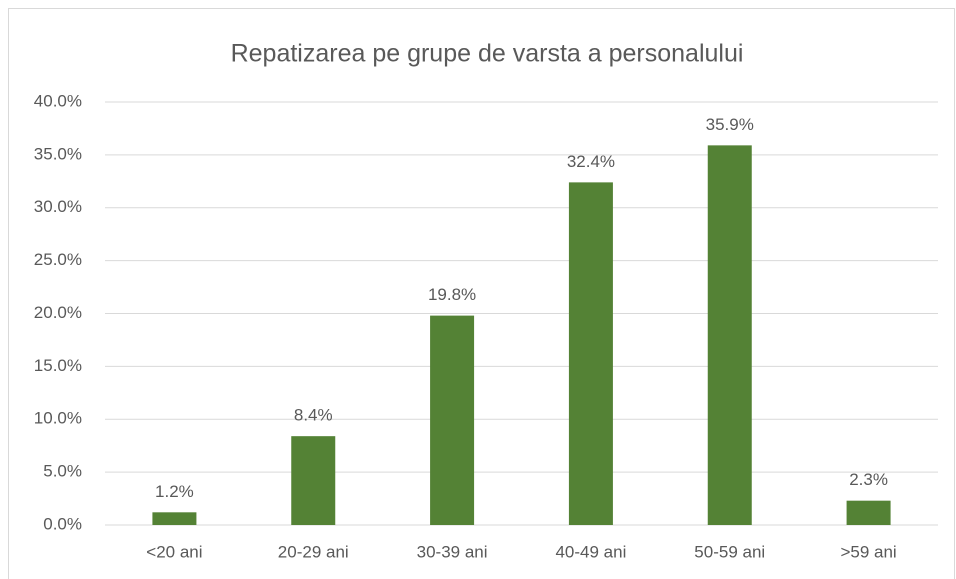 The image size is (956, 579). What do you see at coordinates (313, 415) in the screenshot?
I see `data-label: 8.4%` at bounding box center [313, 415].